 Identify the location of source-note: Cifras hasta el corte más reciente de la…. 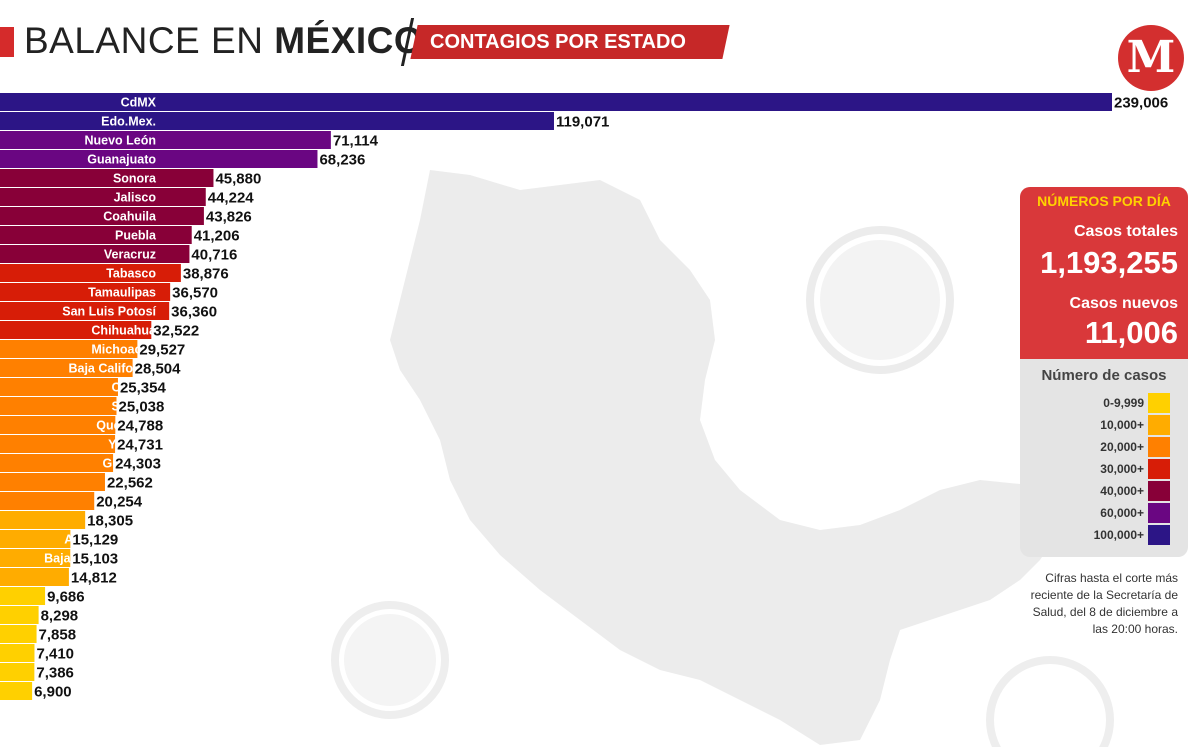
(1104, 603).